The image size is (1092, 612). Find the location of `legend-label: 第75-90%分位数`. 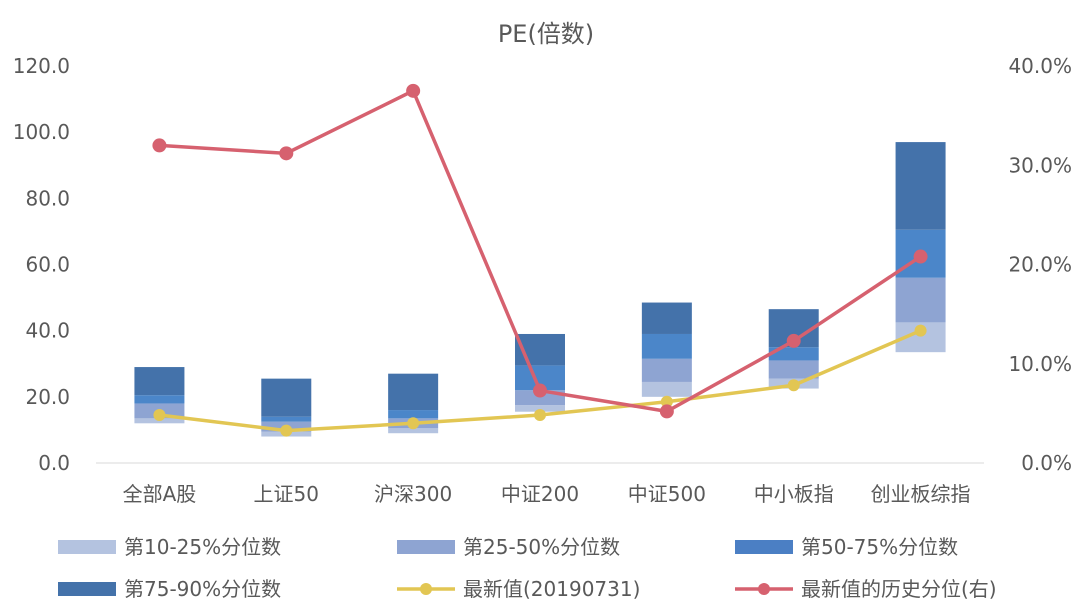

legend-label: 第75-90%分位数 is located at coordinates (202, 589).